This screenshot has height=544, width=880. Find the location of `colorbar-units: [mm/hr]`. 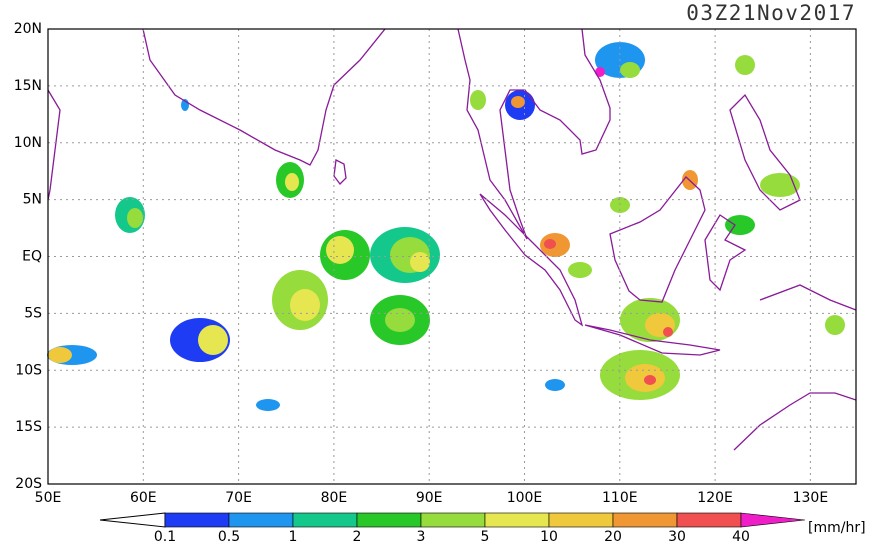

colorbar-units: [mm/hr] is located at coordinates (837, 528).